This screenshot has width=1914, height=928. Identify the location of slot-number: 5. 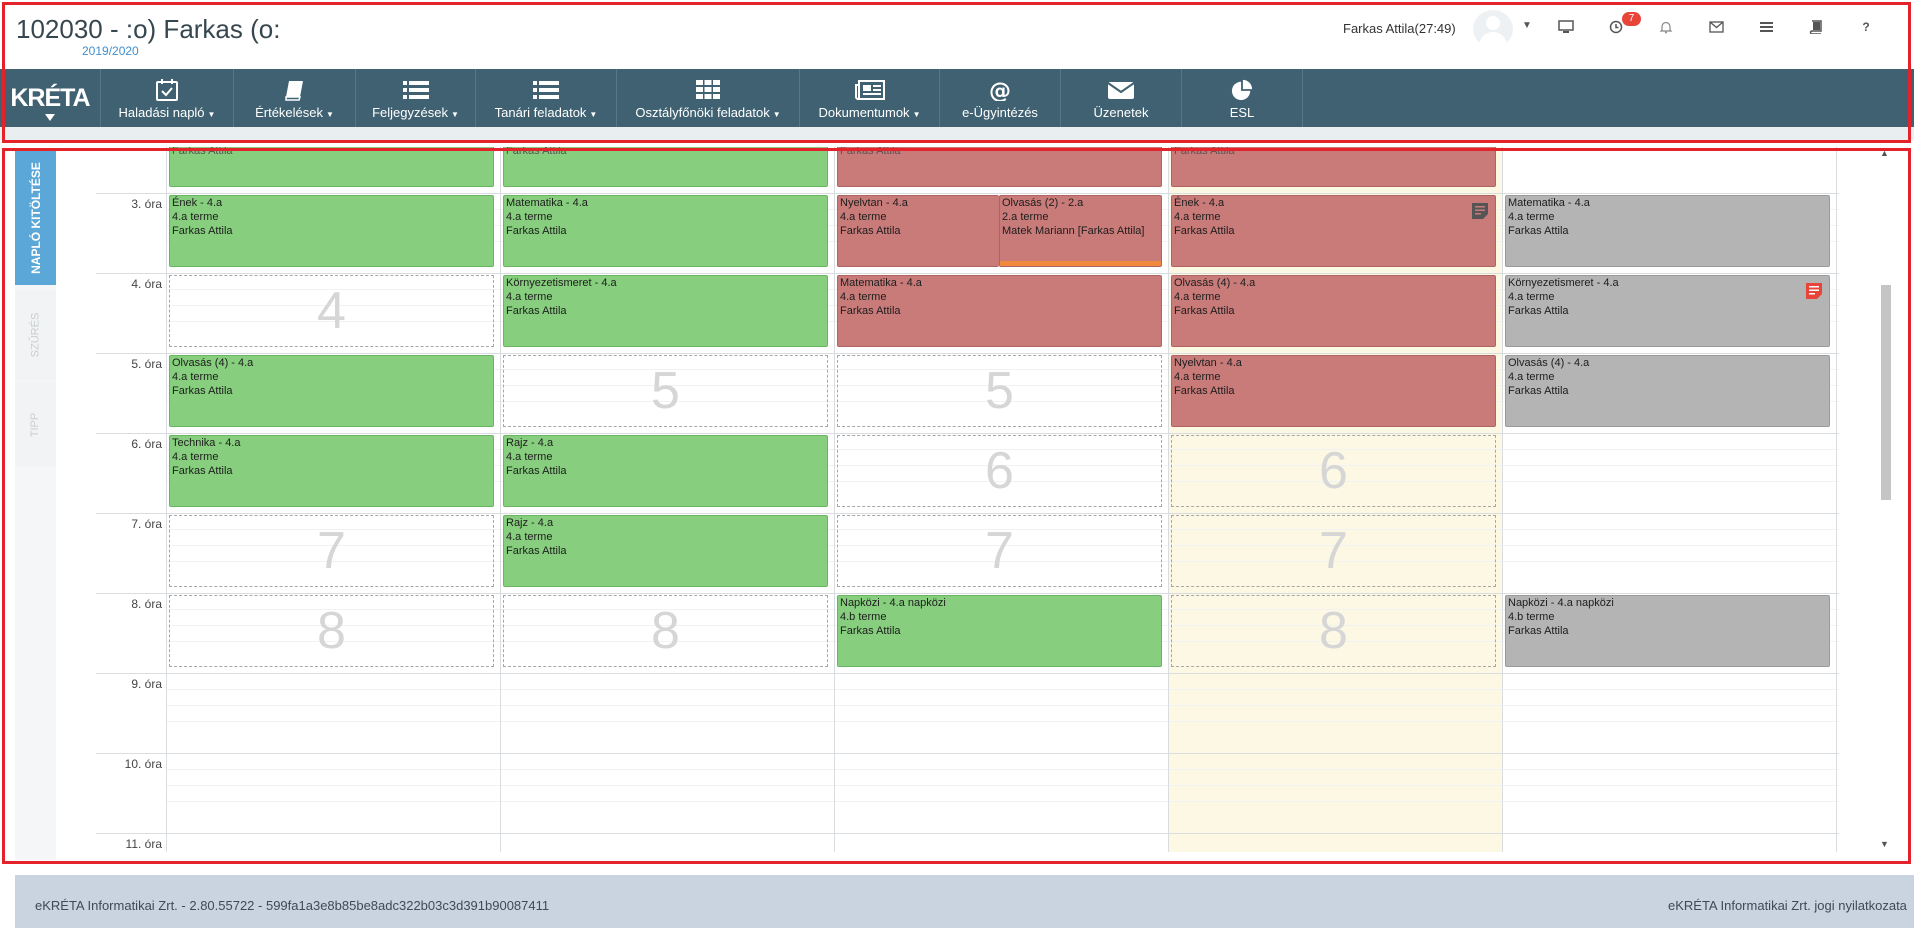
(999, 391).